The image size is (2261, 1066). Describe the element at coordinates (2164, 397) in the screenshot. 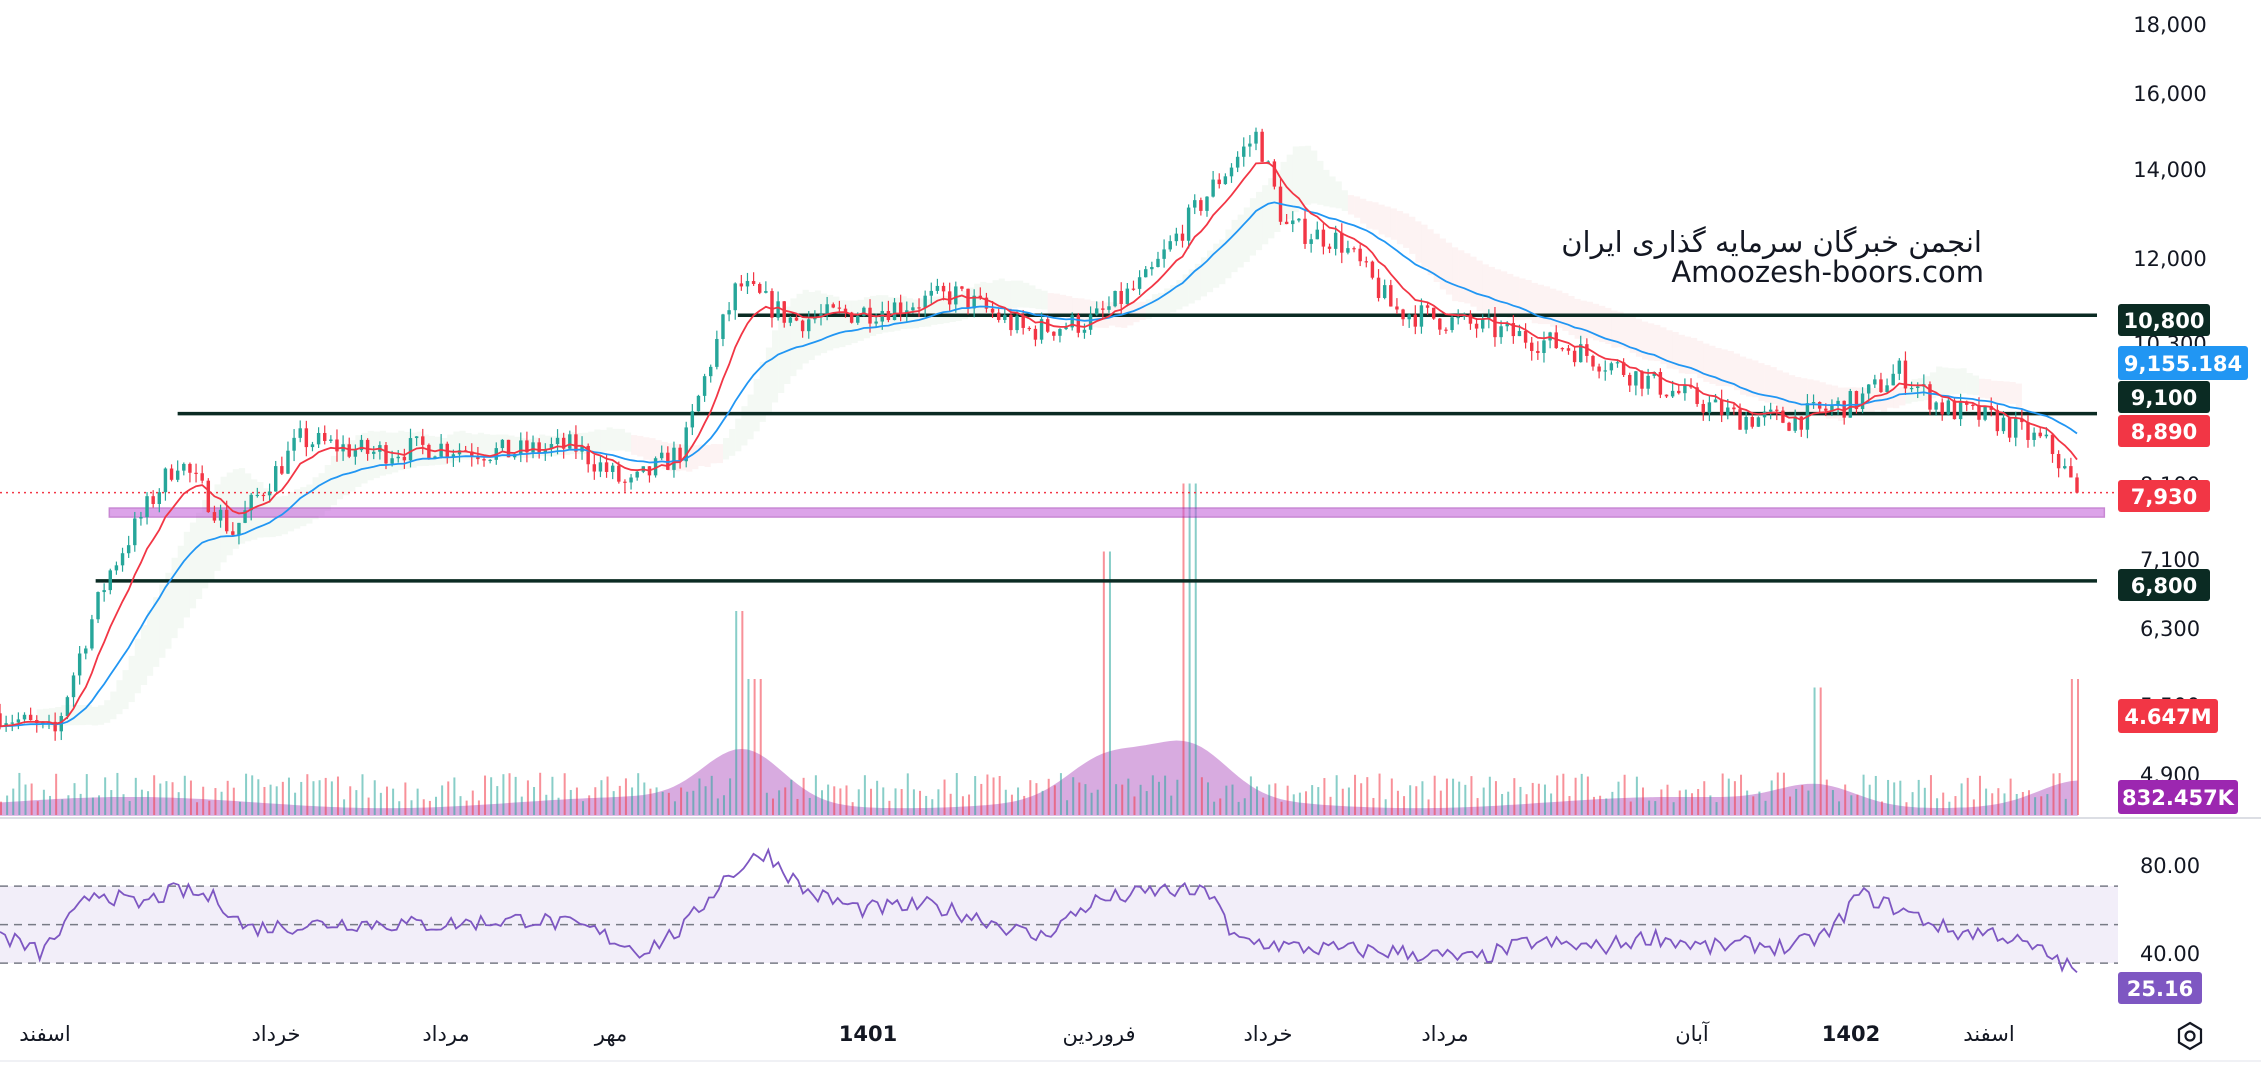

I see `level-badge-9100-bg` at that location.